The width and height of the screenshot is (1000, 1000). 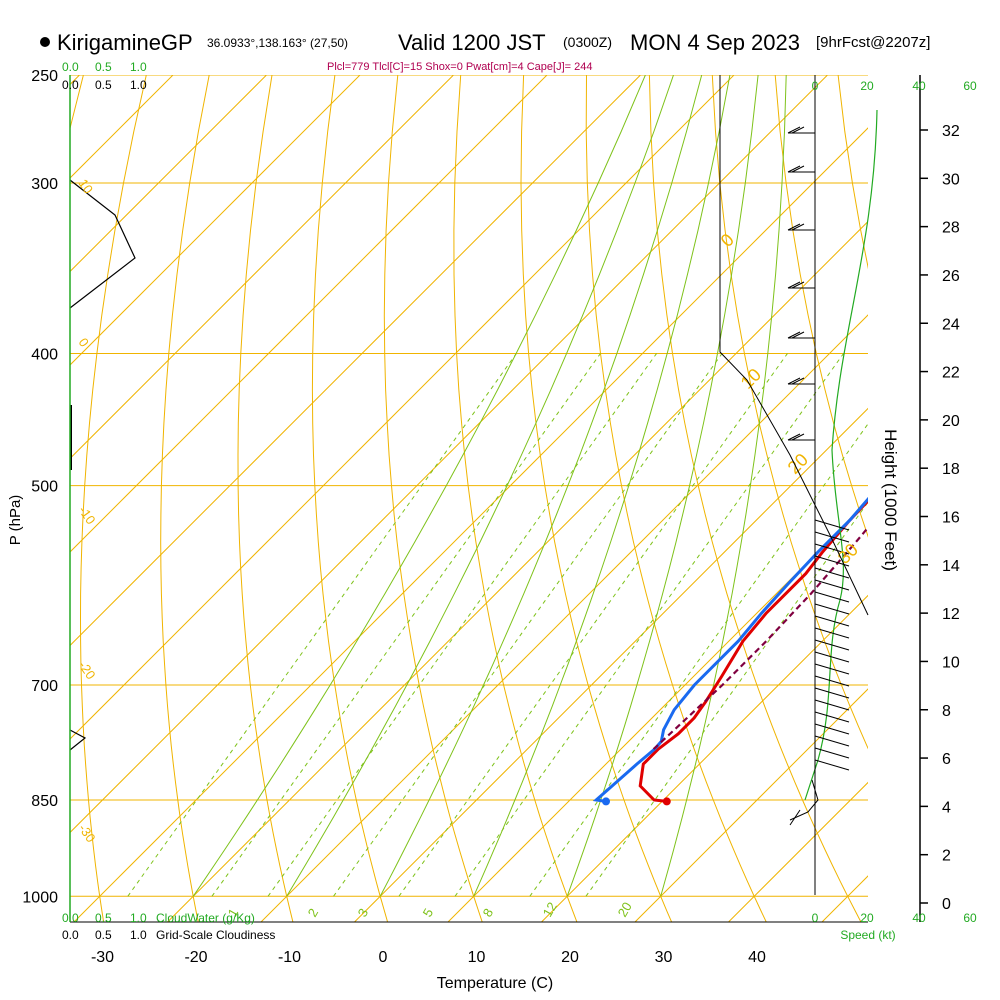 I want to click on height-tick-label: 32, so click(x=951, y=131).